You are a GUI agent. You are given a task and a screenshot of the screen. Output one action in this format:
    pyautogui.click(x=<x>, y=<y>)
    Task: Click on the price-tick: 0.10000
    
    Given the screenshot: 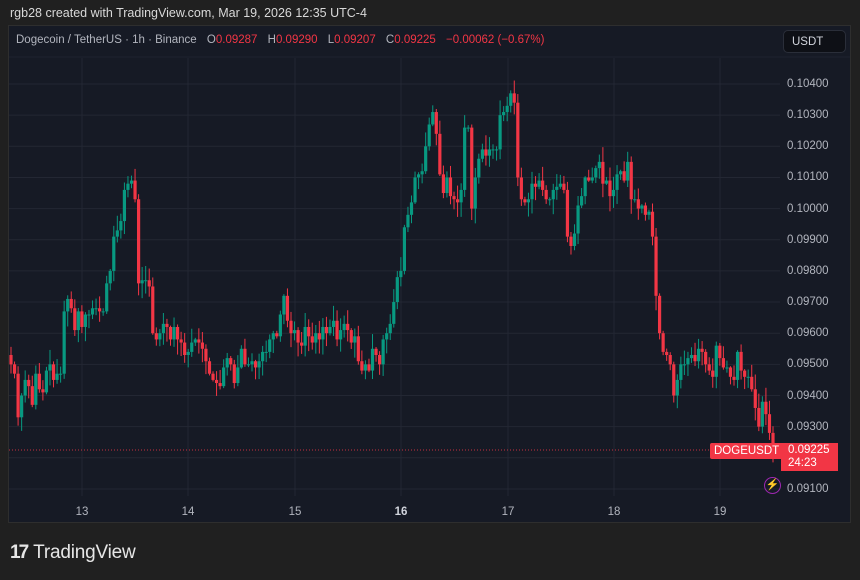 What is the action you would take?
    pyautogui.click(x=808, y=208)
    